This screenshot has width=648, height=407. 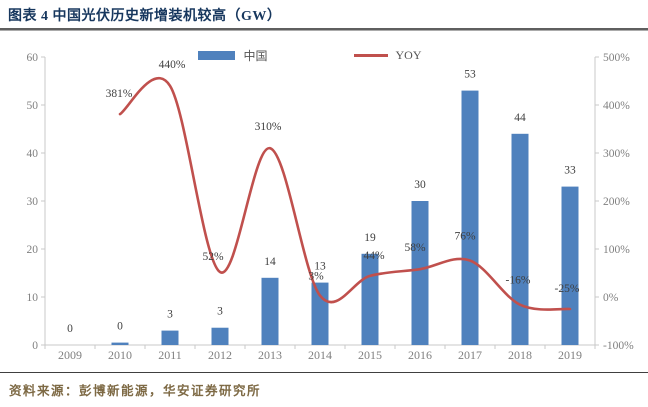 I want to click on x-axis-label: 2019, so click(x=570, y=355).